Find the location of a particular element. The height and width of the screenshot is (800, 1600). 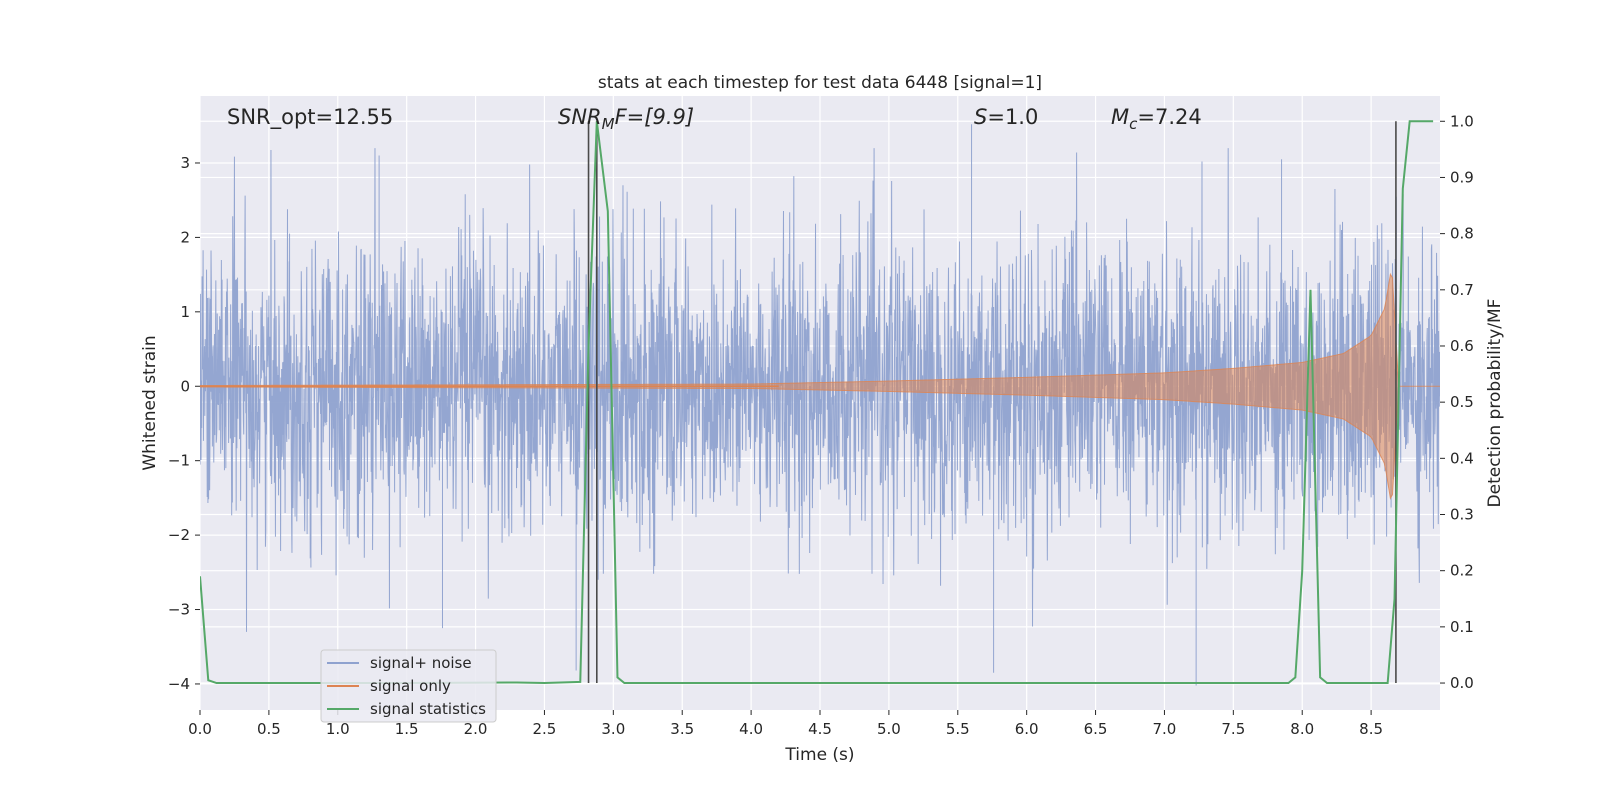

y-axis-ticks: 3 2 1 0 −1 −2 −3 −4 is located at coordinates (184, 423).